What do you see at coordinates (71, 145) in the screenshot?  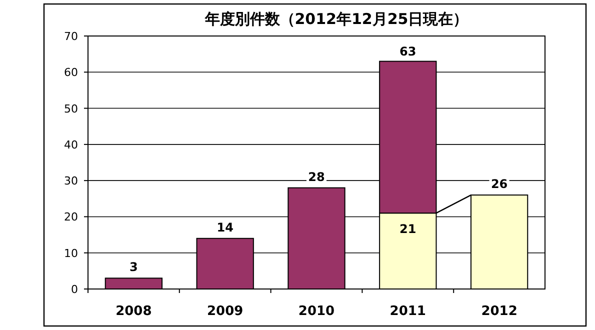 I see `y-tick-label: 40` at bounding box center [71, 145].